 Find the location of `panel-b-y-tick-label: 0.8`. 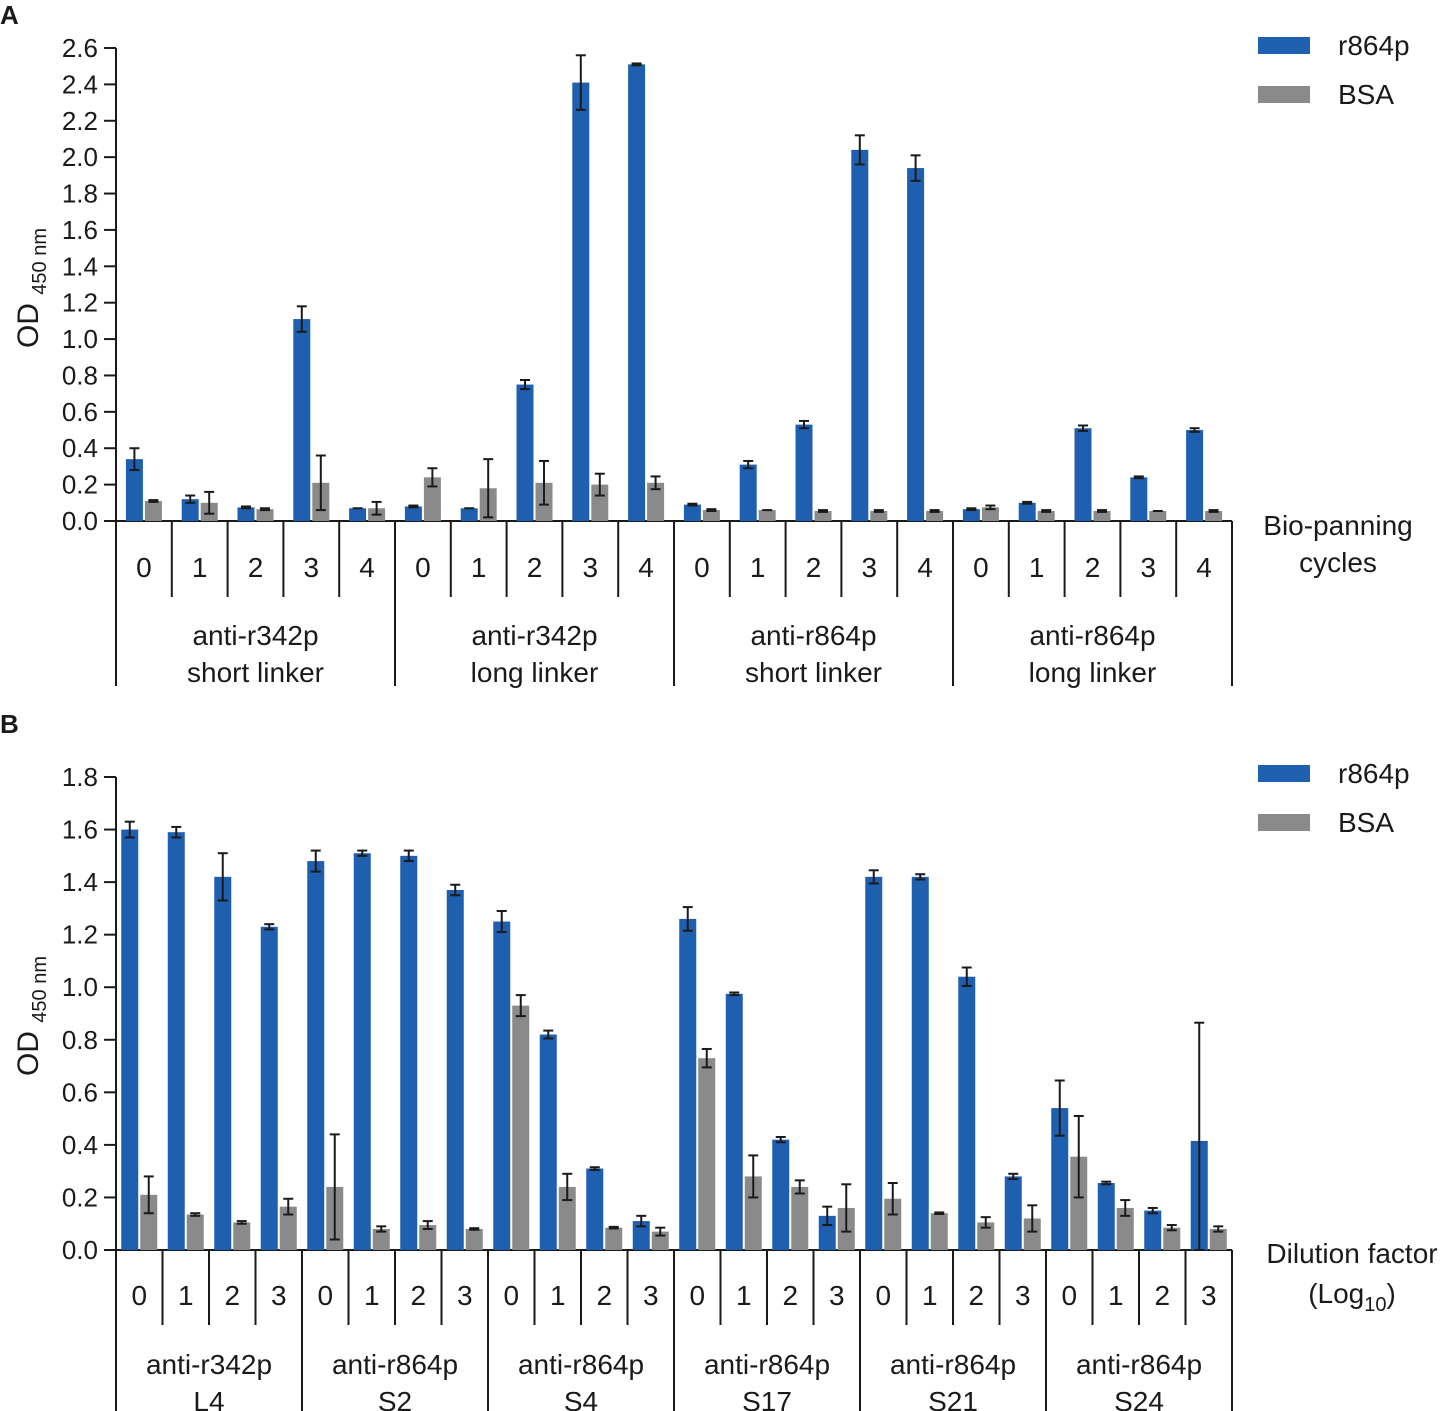

panel-b-y-tick-label: 0.8 is located at coordinates (80, 1040).